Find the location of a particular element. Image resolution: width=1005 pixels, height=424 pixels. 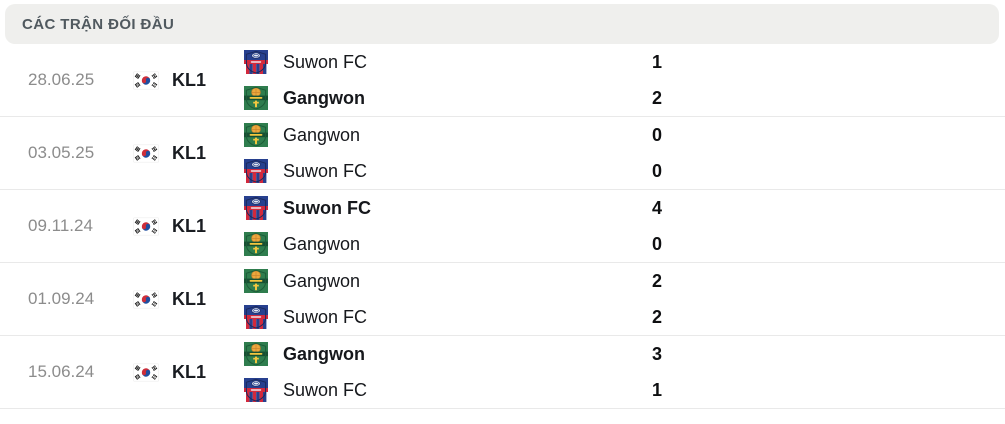

match-date: 28.06.25 is located at coordinates (61, 79).